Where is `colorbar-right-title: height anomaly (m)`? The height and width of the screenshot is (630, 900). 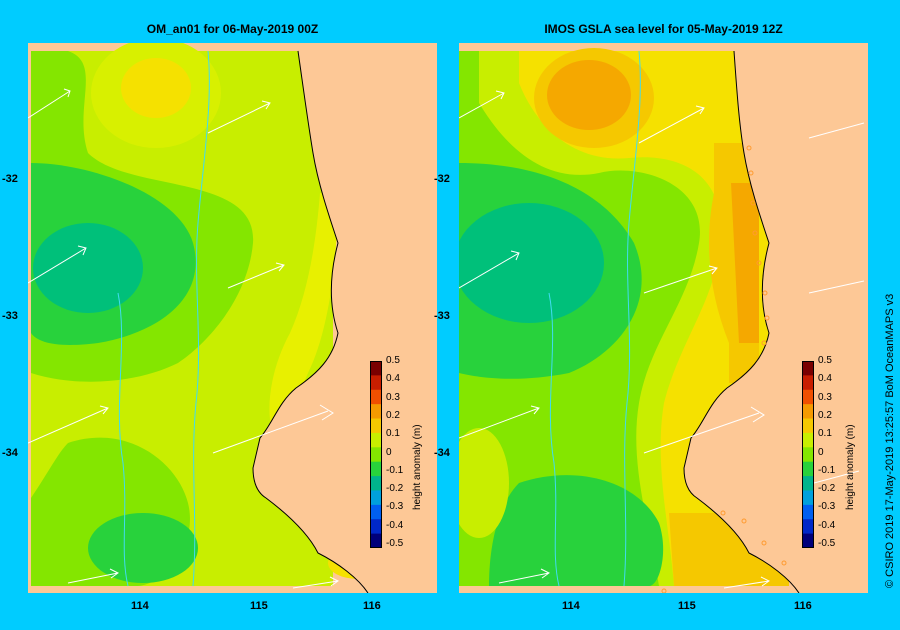
colorbar-right-title: height anomaly (m) is located at coordinates (850, 467).